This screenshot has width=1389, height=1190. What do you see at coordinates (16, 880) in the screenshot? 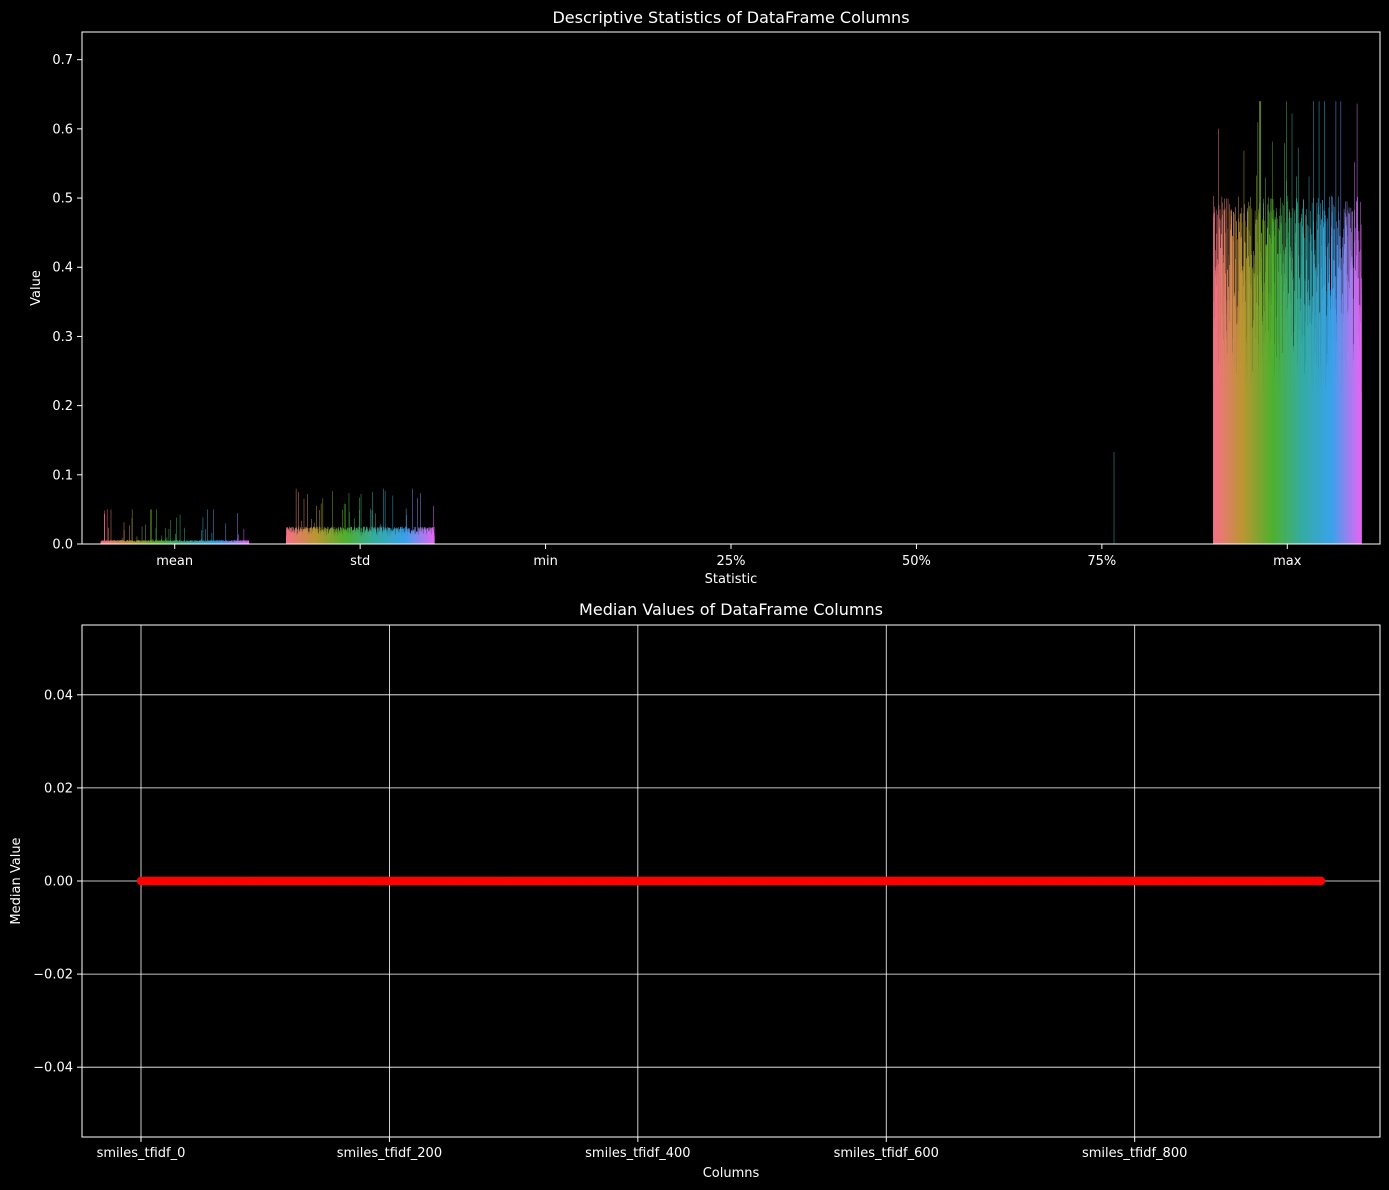
I see `median-y-axis-label: Median Value` at bounding box center [16, 880].